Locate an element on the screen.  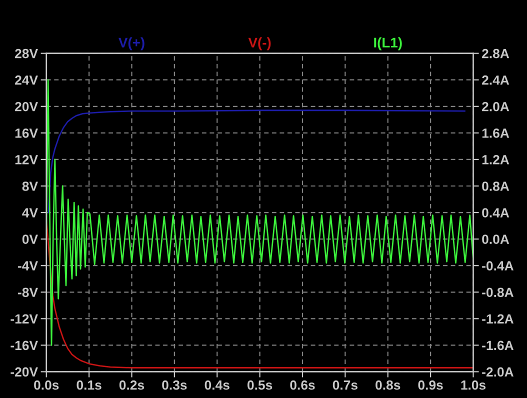
x-tick-label: 0.2s is located at coordinates (131, 385).